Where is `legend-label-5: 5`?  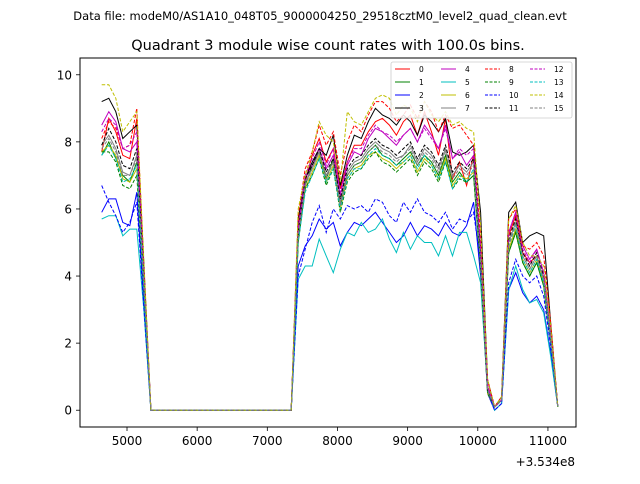 legend-label-5: 5 is located at coordinates (467, 82).